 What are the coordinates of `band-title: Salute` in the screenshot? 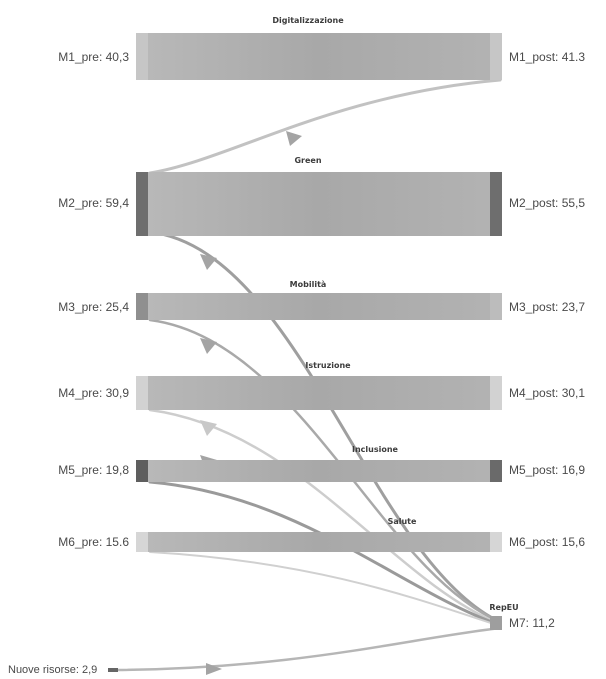 It's located at (402, 521).